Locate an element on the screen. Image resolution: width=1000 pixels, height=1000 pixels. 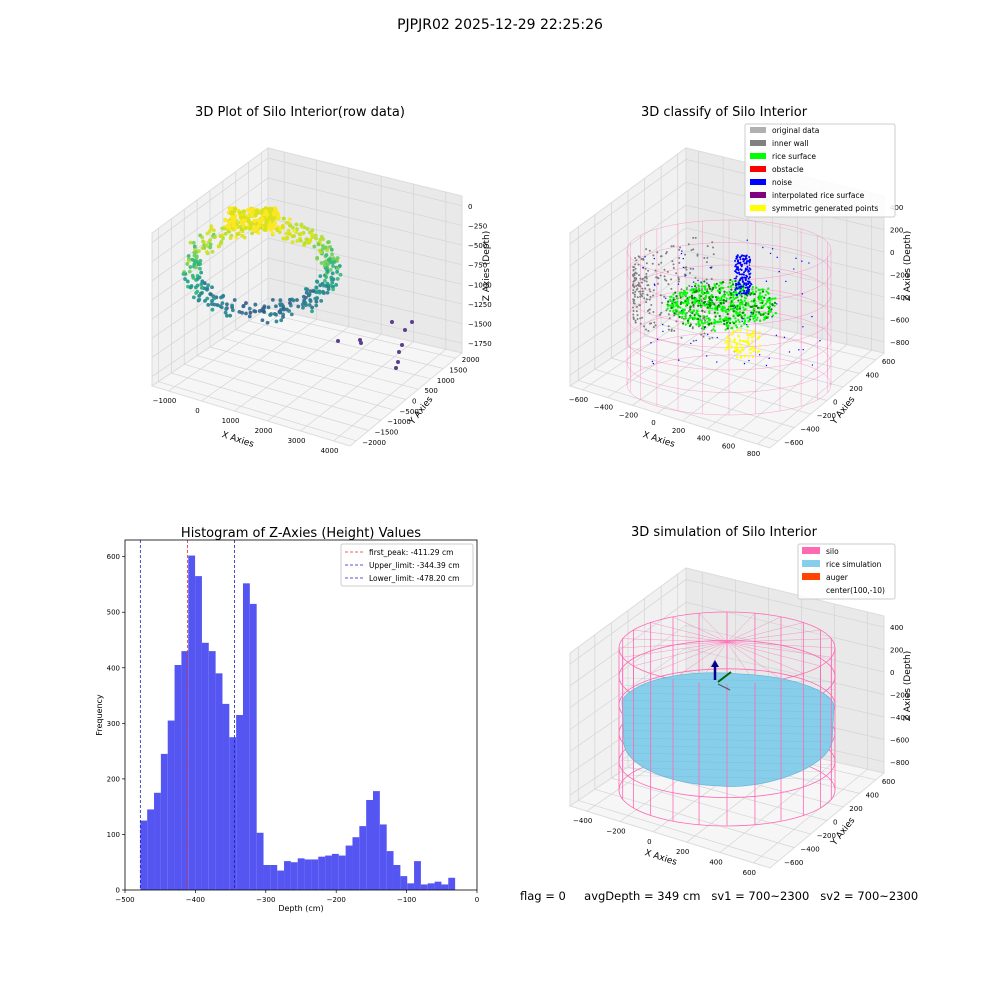
x-tick-label: 200 is located at coordinates (682, 852).